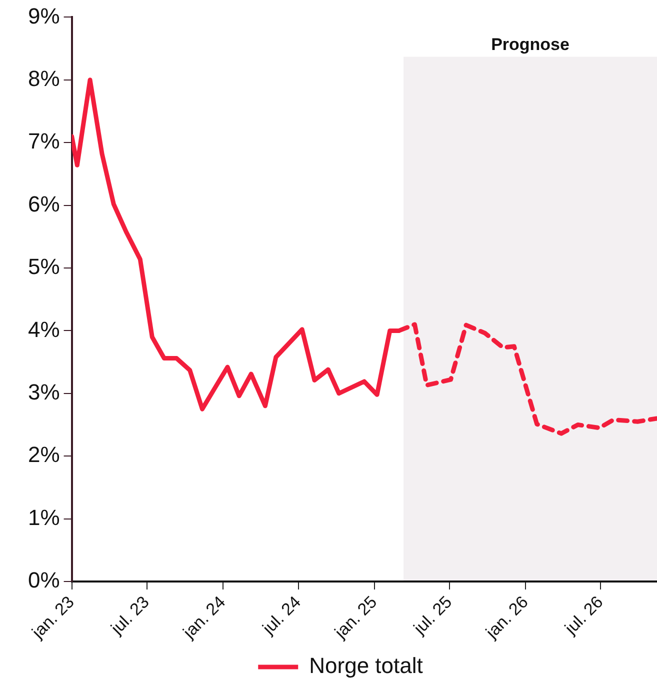 Image resolution: width=657 pixels, height=688 pixels. I want to click on y-tick-label: 6%, so click(44, 203).